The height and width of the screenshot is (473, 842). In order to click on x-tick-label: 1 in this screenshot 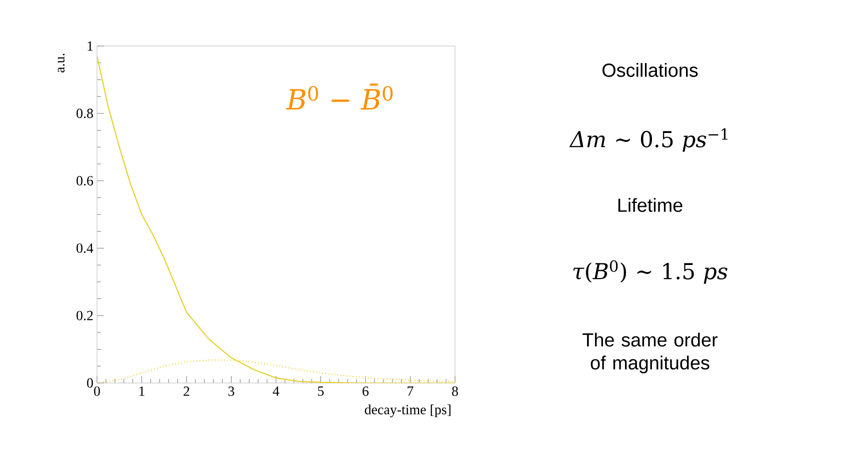, I will do `click(141, 391)`.